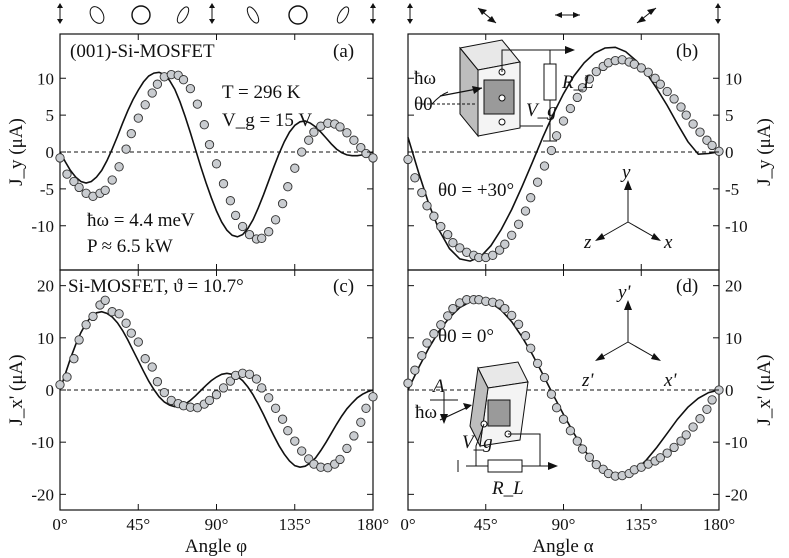 This screenshot has width=789, height=558. What do you see at coordinates (438, 386) in the screenshot?
I see `annotation-vector-potential: A` at bounding box center [438, 386].